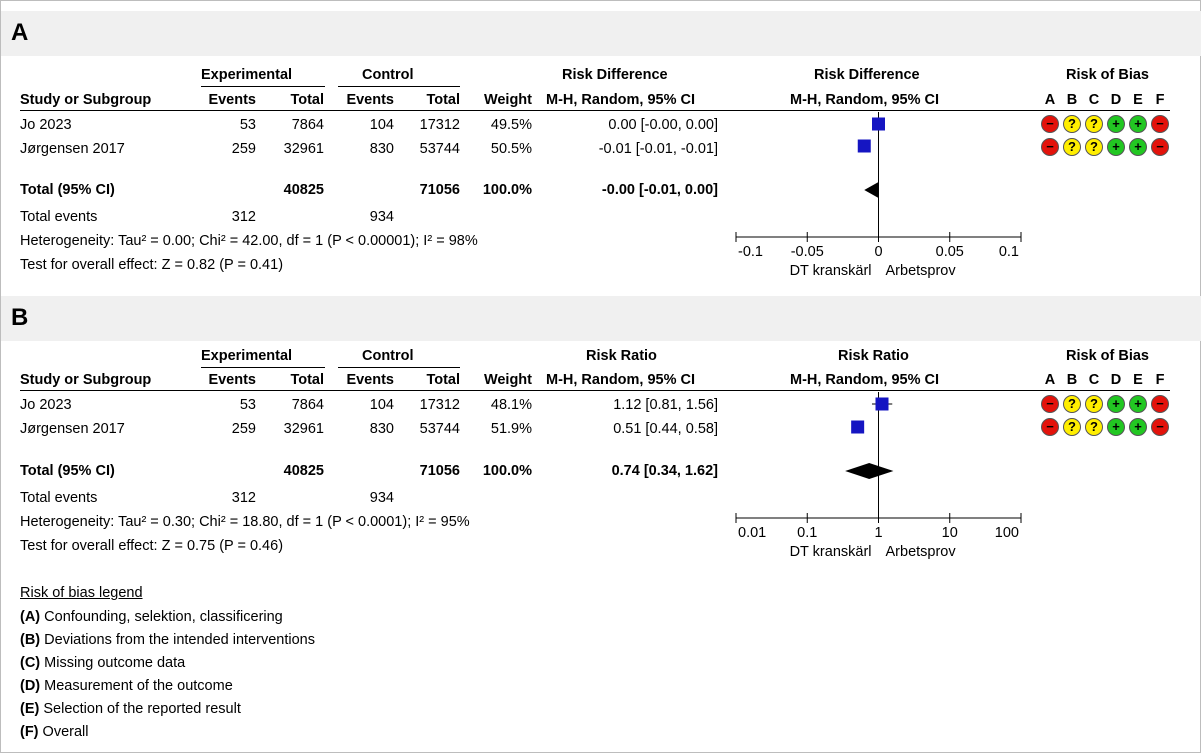 This screenshot has height=755, width=1203. Describe the element at coordinates (659, 190) in the screenshot. I see `pooled-ci-text: -0.00 [-0.01, 0.00]` at that location.